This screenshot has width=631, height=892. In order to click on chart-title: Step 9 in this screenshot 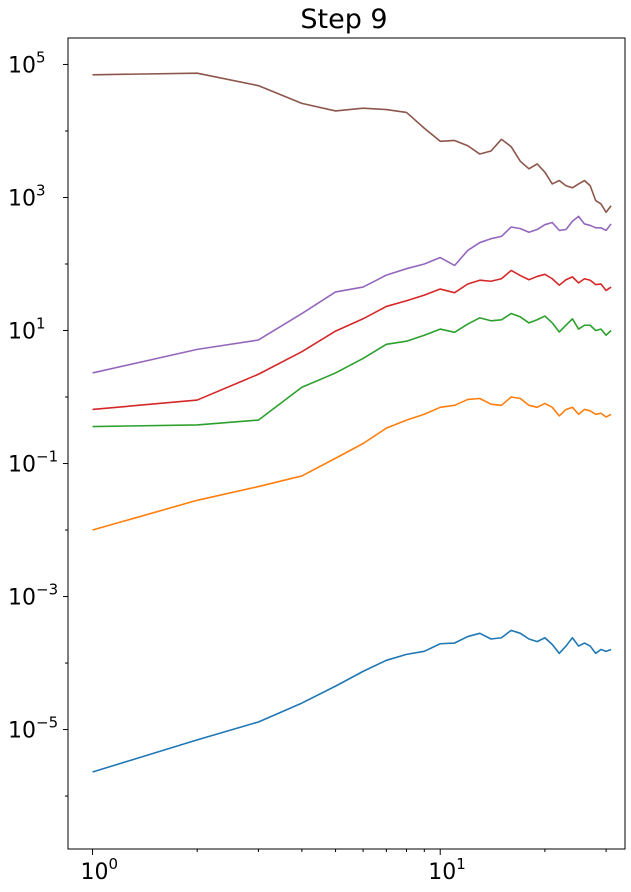, I will do `click(343, 19)`.